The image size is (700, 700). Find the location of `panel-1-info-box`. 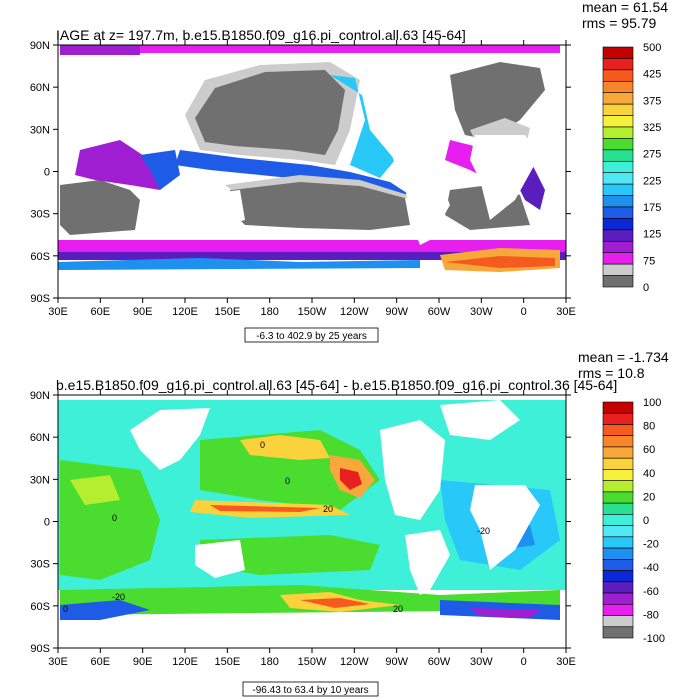

panel-1-info-box is located at coordinates (311, 335).